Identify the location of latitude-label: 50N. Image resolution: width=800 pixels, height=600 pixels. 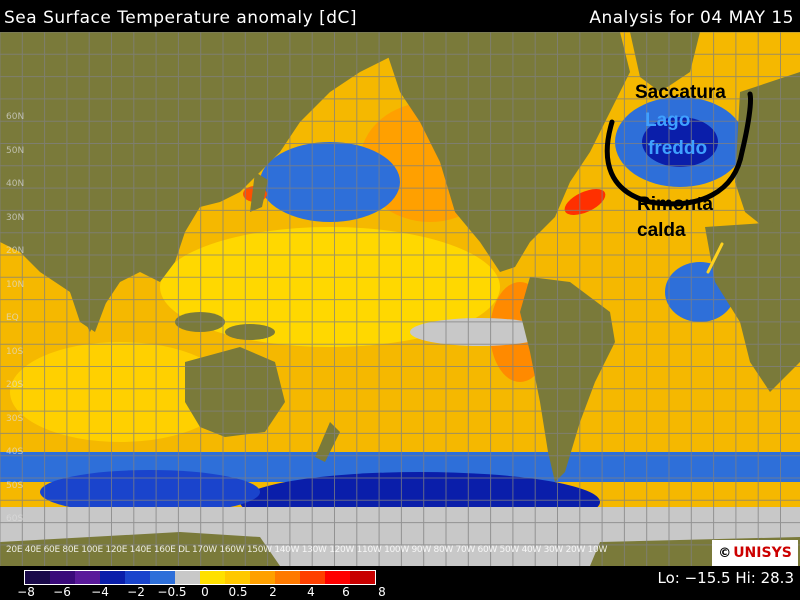
(15, 150).